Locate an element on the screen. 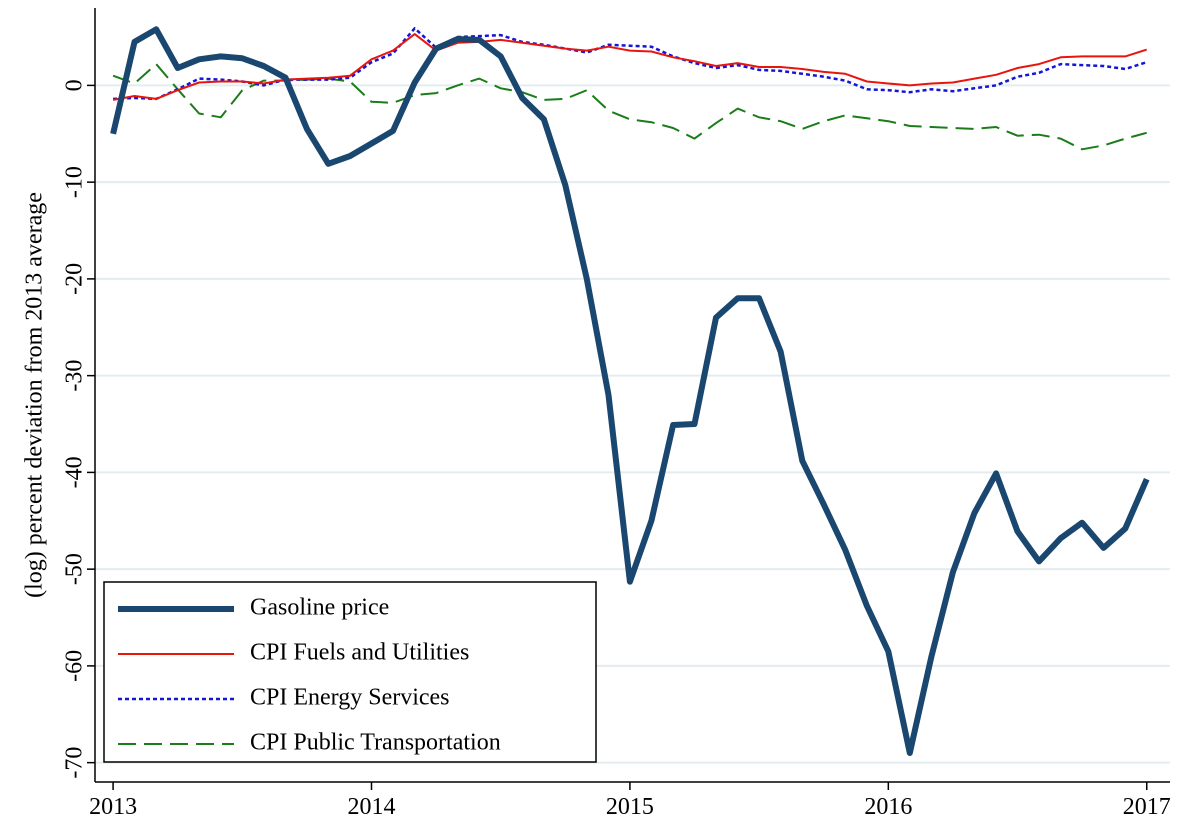  legend-label: CPI Fuels and Utilities is located at coordinates (359, 653).